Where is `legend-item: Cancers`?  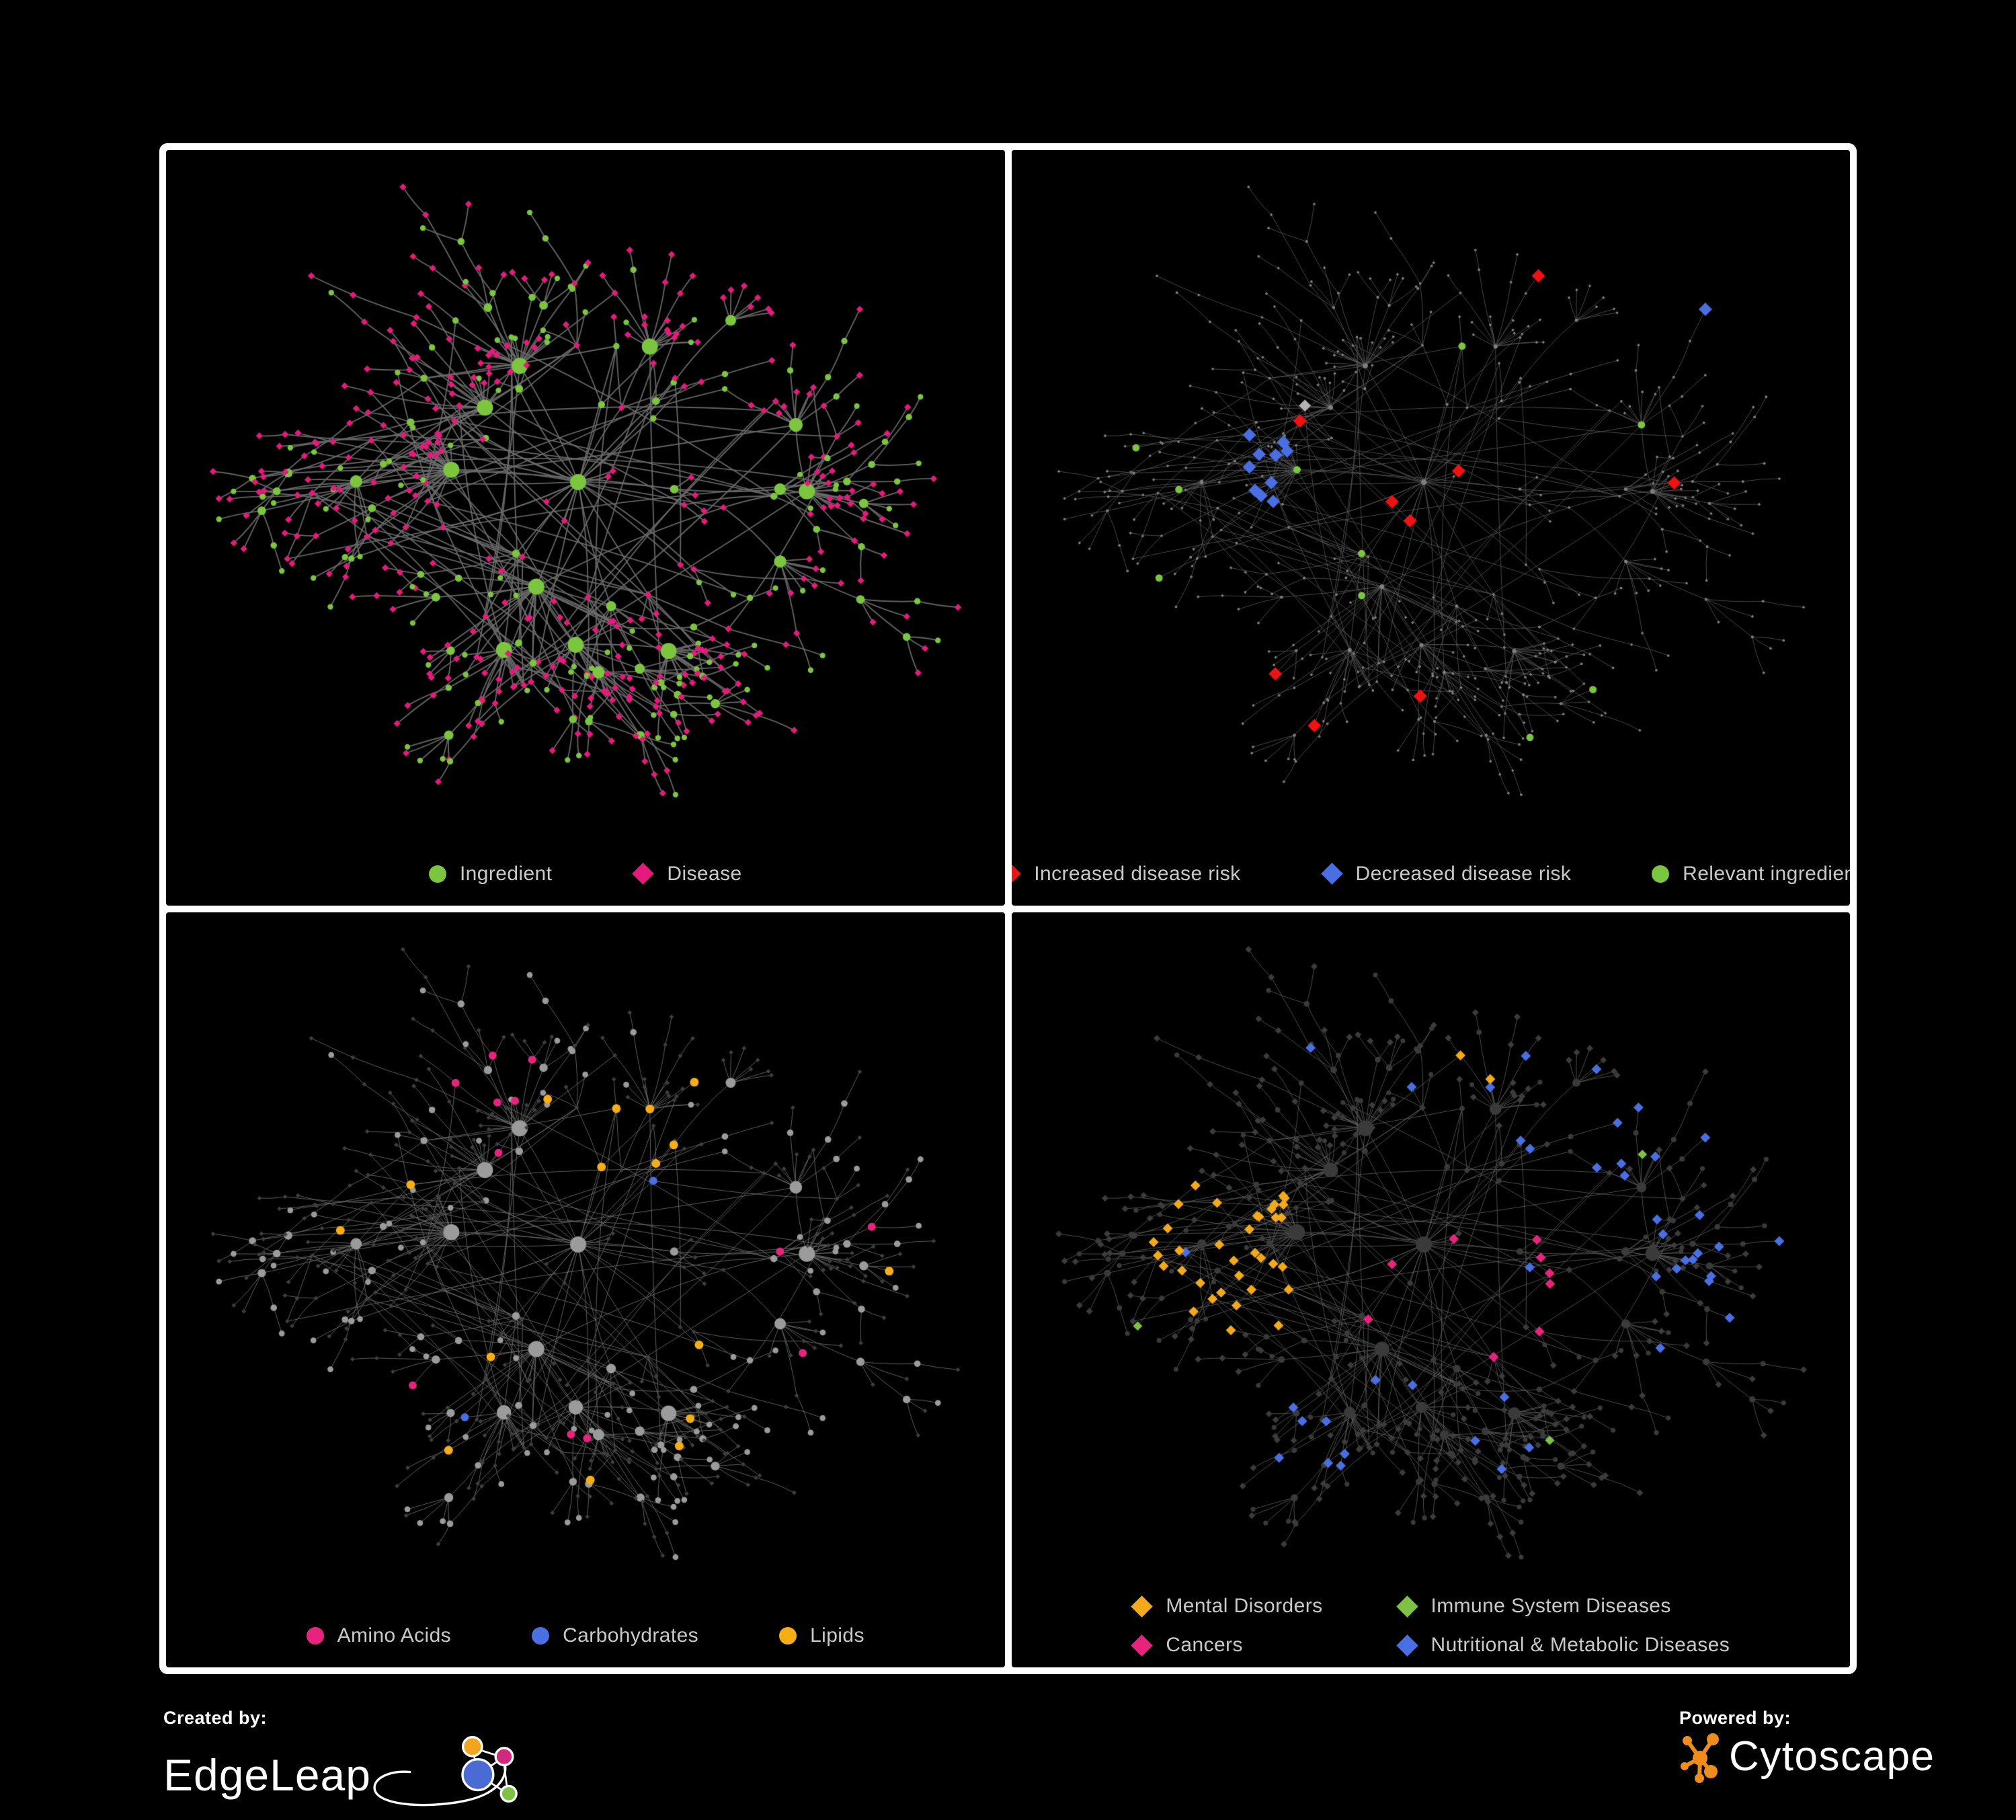
legend-item: Cancers is located at coordinates (1226, 1645).